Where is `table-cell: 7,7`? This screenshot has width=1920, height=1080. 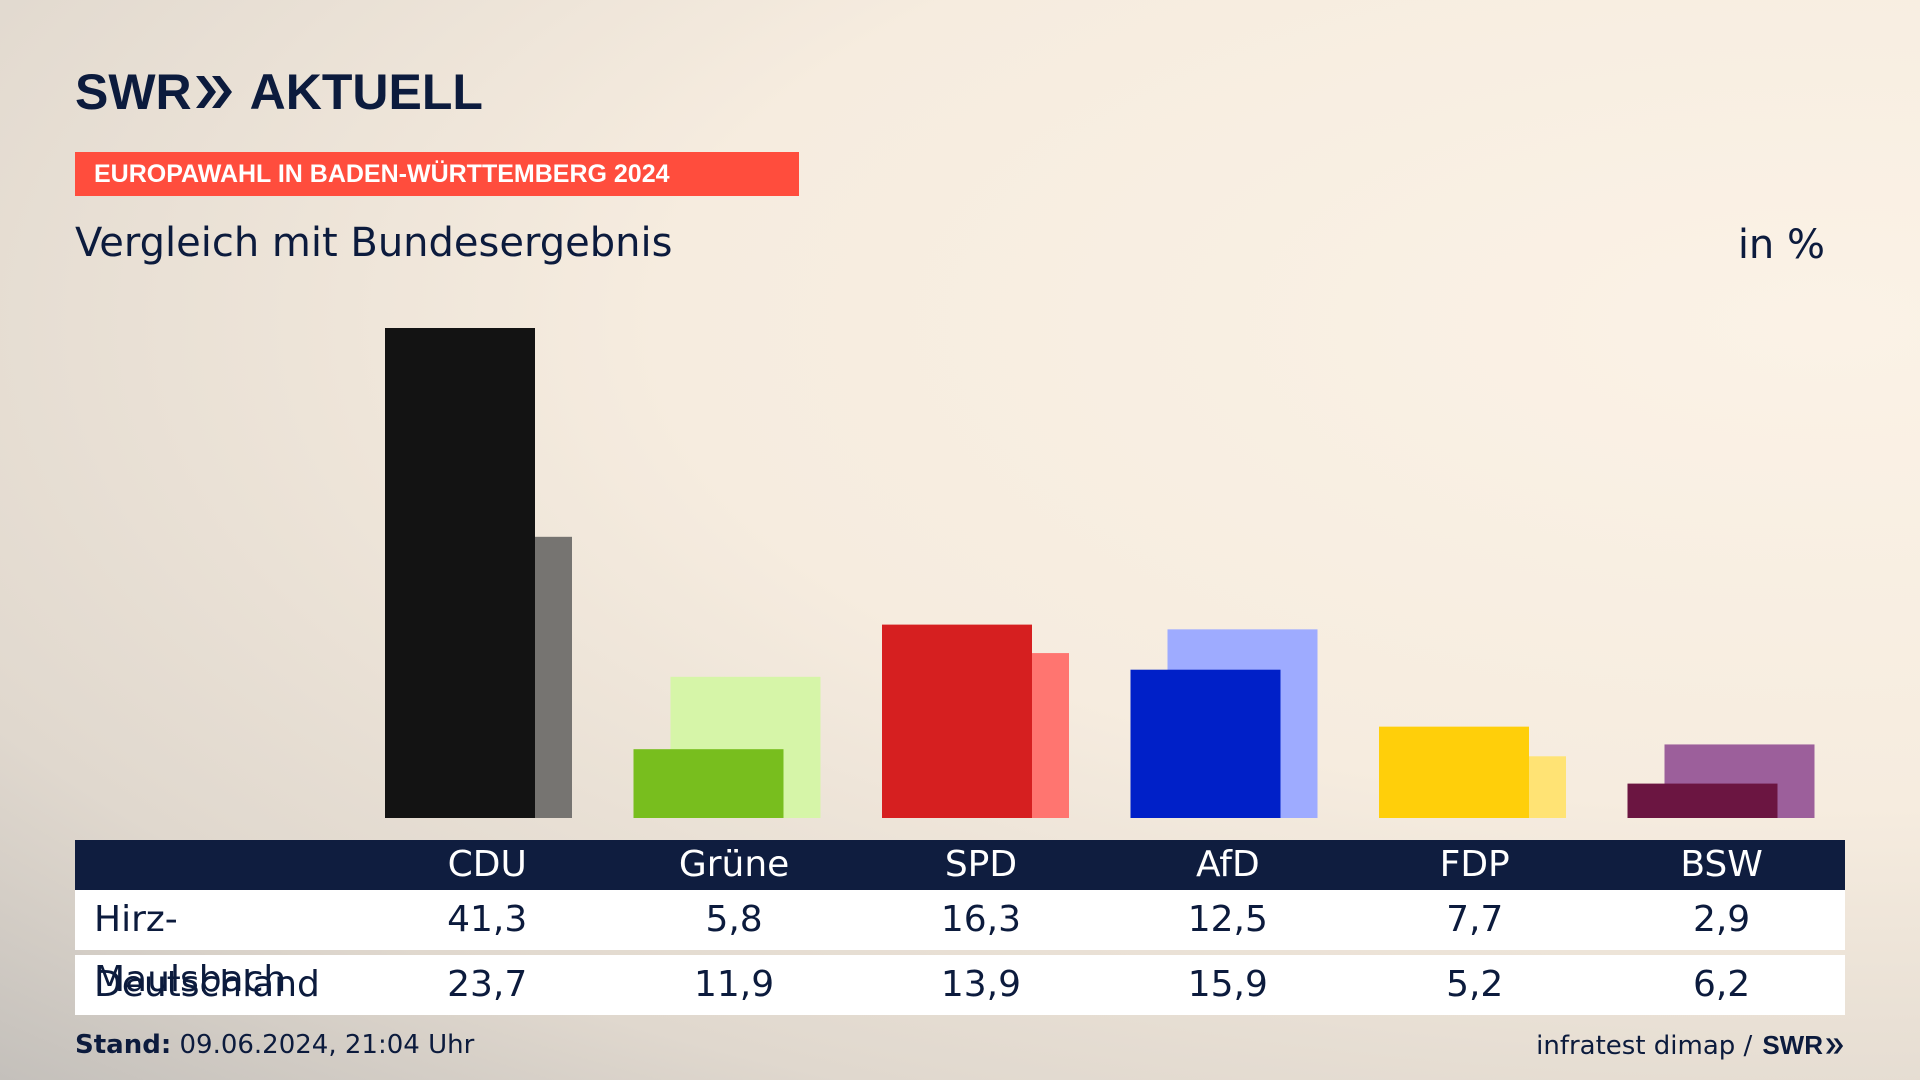 table-cell: 7,7 is located at coordinates (1475, 919).